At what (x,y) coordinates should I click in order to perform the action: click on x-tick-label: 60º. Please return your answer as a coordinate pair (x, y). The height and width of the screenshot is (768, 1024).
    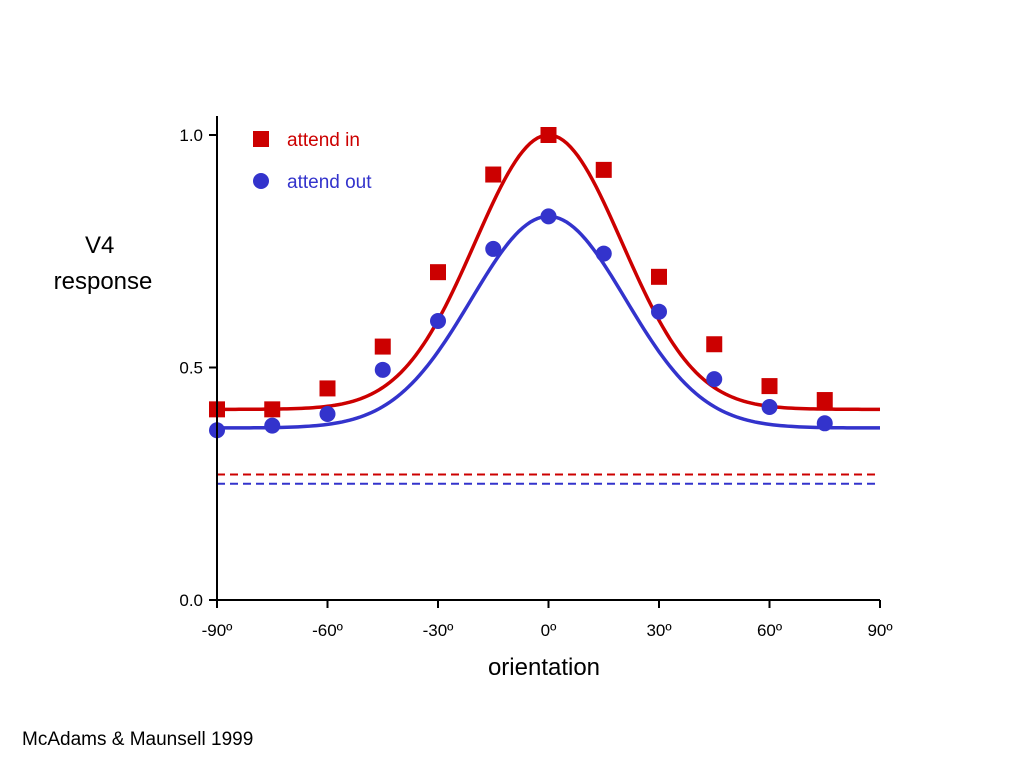
    Looking at the image, I should click on (769, 630).